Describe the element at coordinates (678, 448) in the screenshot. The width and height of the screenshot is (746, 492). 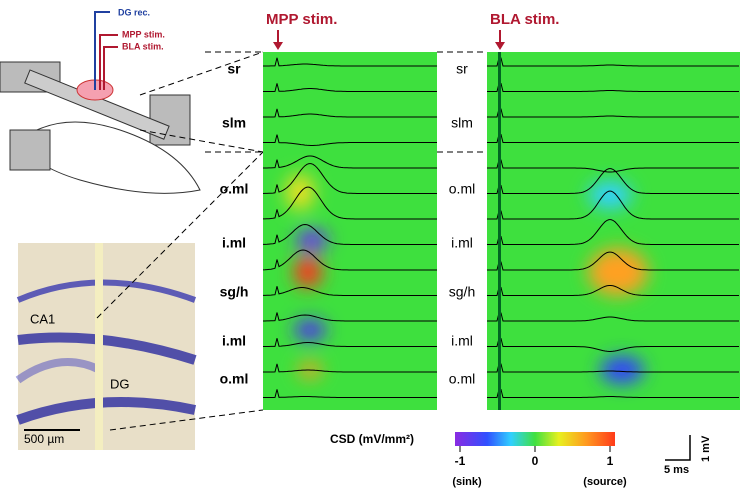
I see `scale-bar` at that location.